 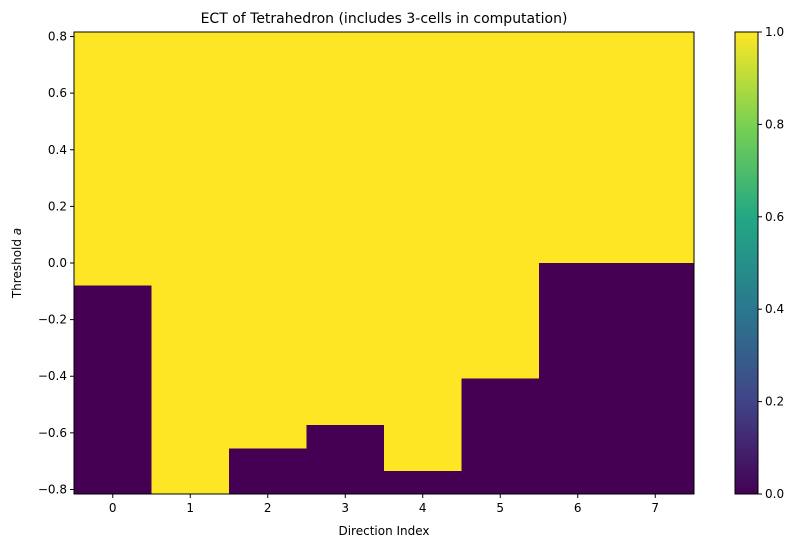 What do you see at coordinates (384, 504) in the screenshot?
I see `x-axis-ticks: 0 1 2 3 4 5 6 7` at bounding box center [384, 504].